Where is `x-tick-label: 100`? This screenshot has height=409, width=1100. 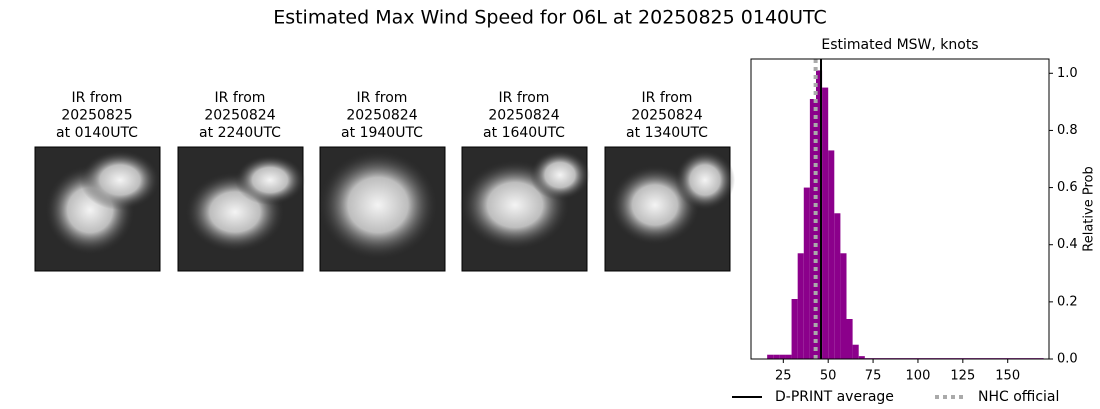
x-tick-label: 100 is located at coordinates (918, 376).